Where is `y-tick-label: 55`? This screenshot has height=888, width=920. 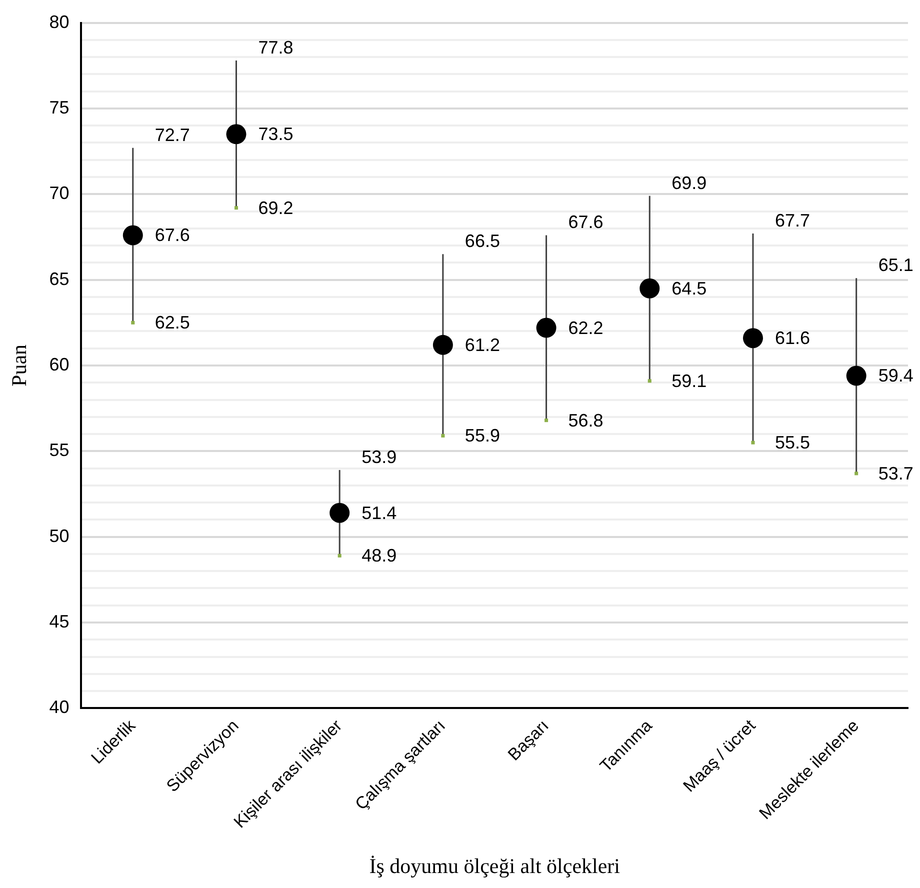 y-tick-label: 55 is located at coordinates (59, 450).